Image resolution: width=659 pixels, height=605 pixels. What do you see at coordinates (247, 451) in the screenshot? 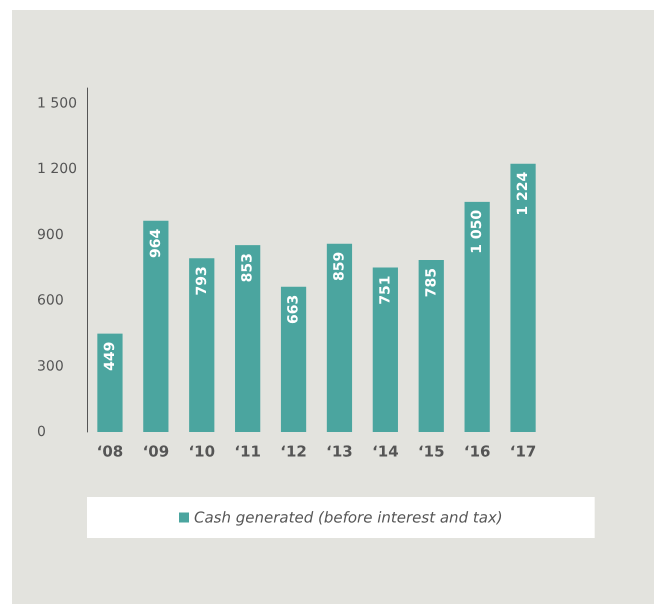
I see `x-tick-label: ‘11` at bounding box center [247, 451].